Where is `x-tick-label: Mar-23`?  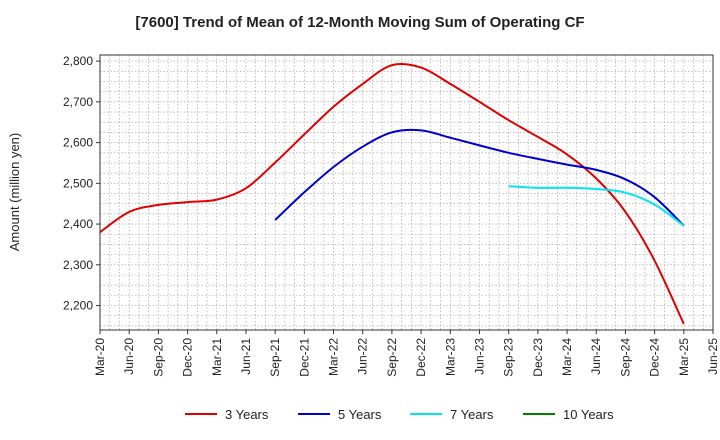 x-tick-label: Mar-23 is located at coordinates (450, 357).